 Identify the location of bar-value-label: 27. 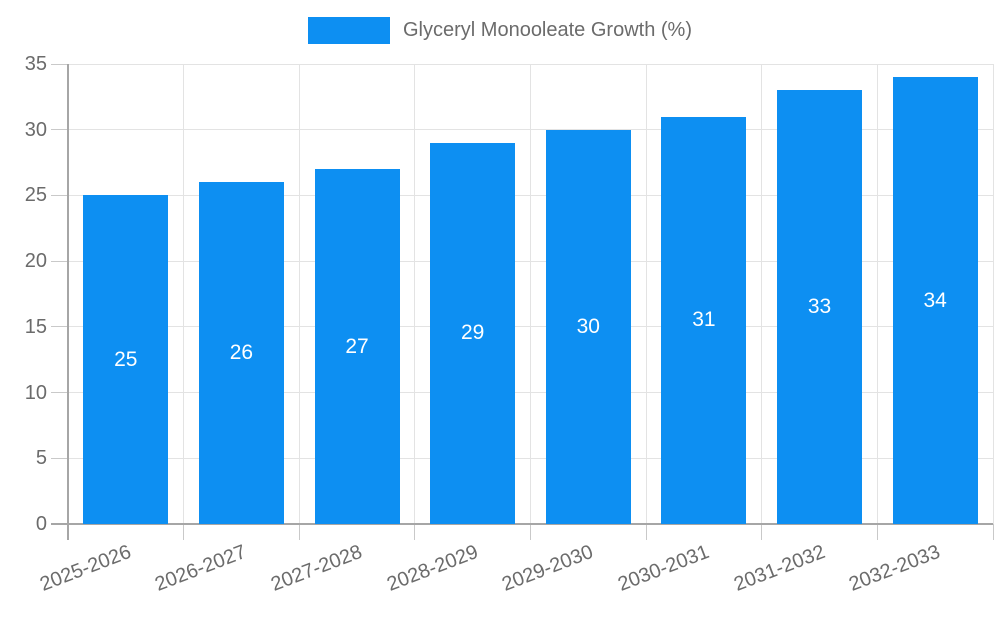
(357, 346).